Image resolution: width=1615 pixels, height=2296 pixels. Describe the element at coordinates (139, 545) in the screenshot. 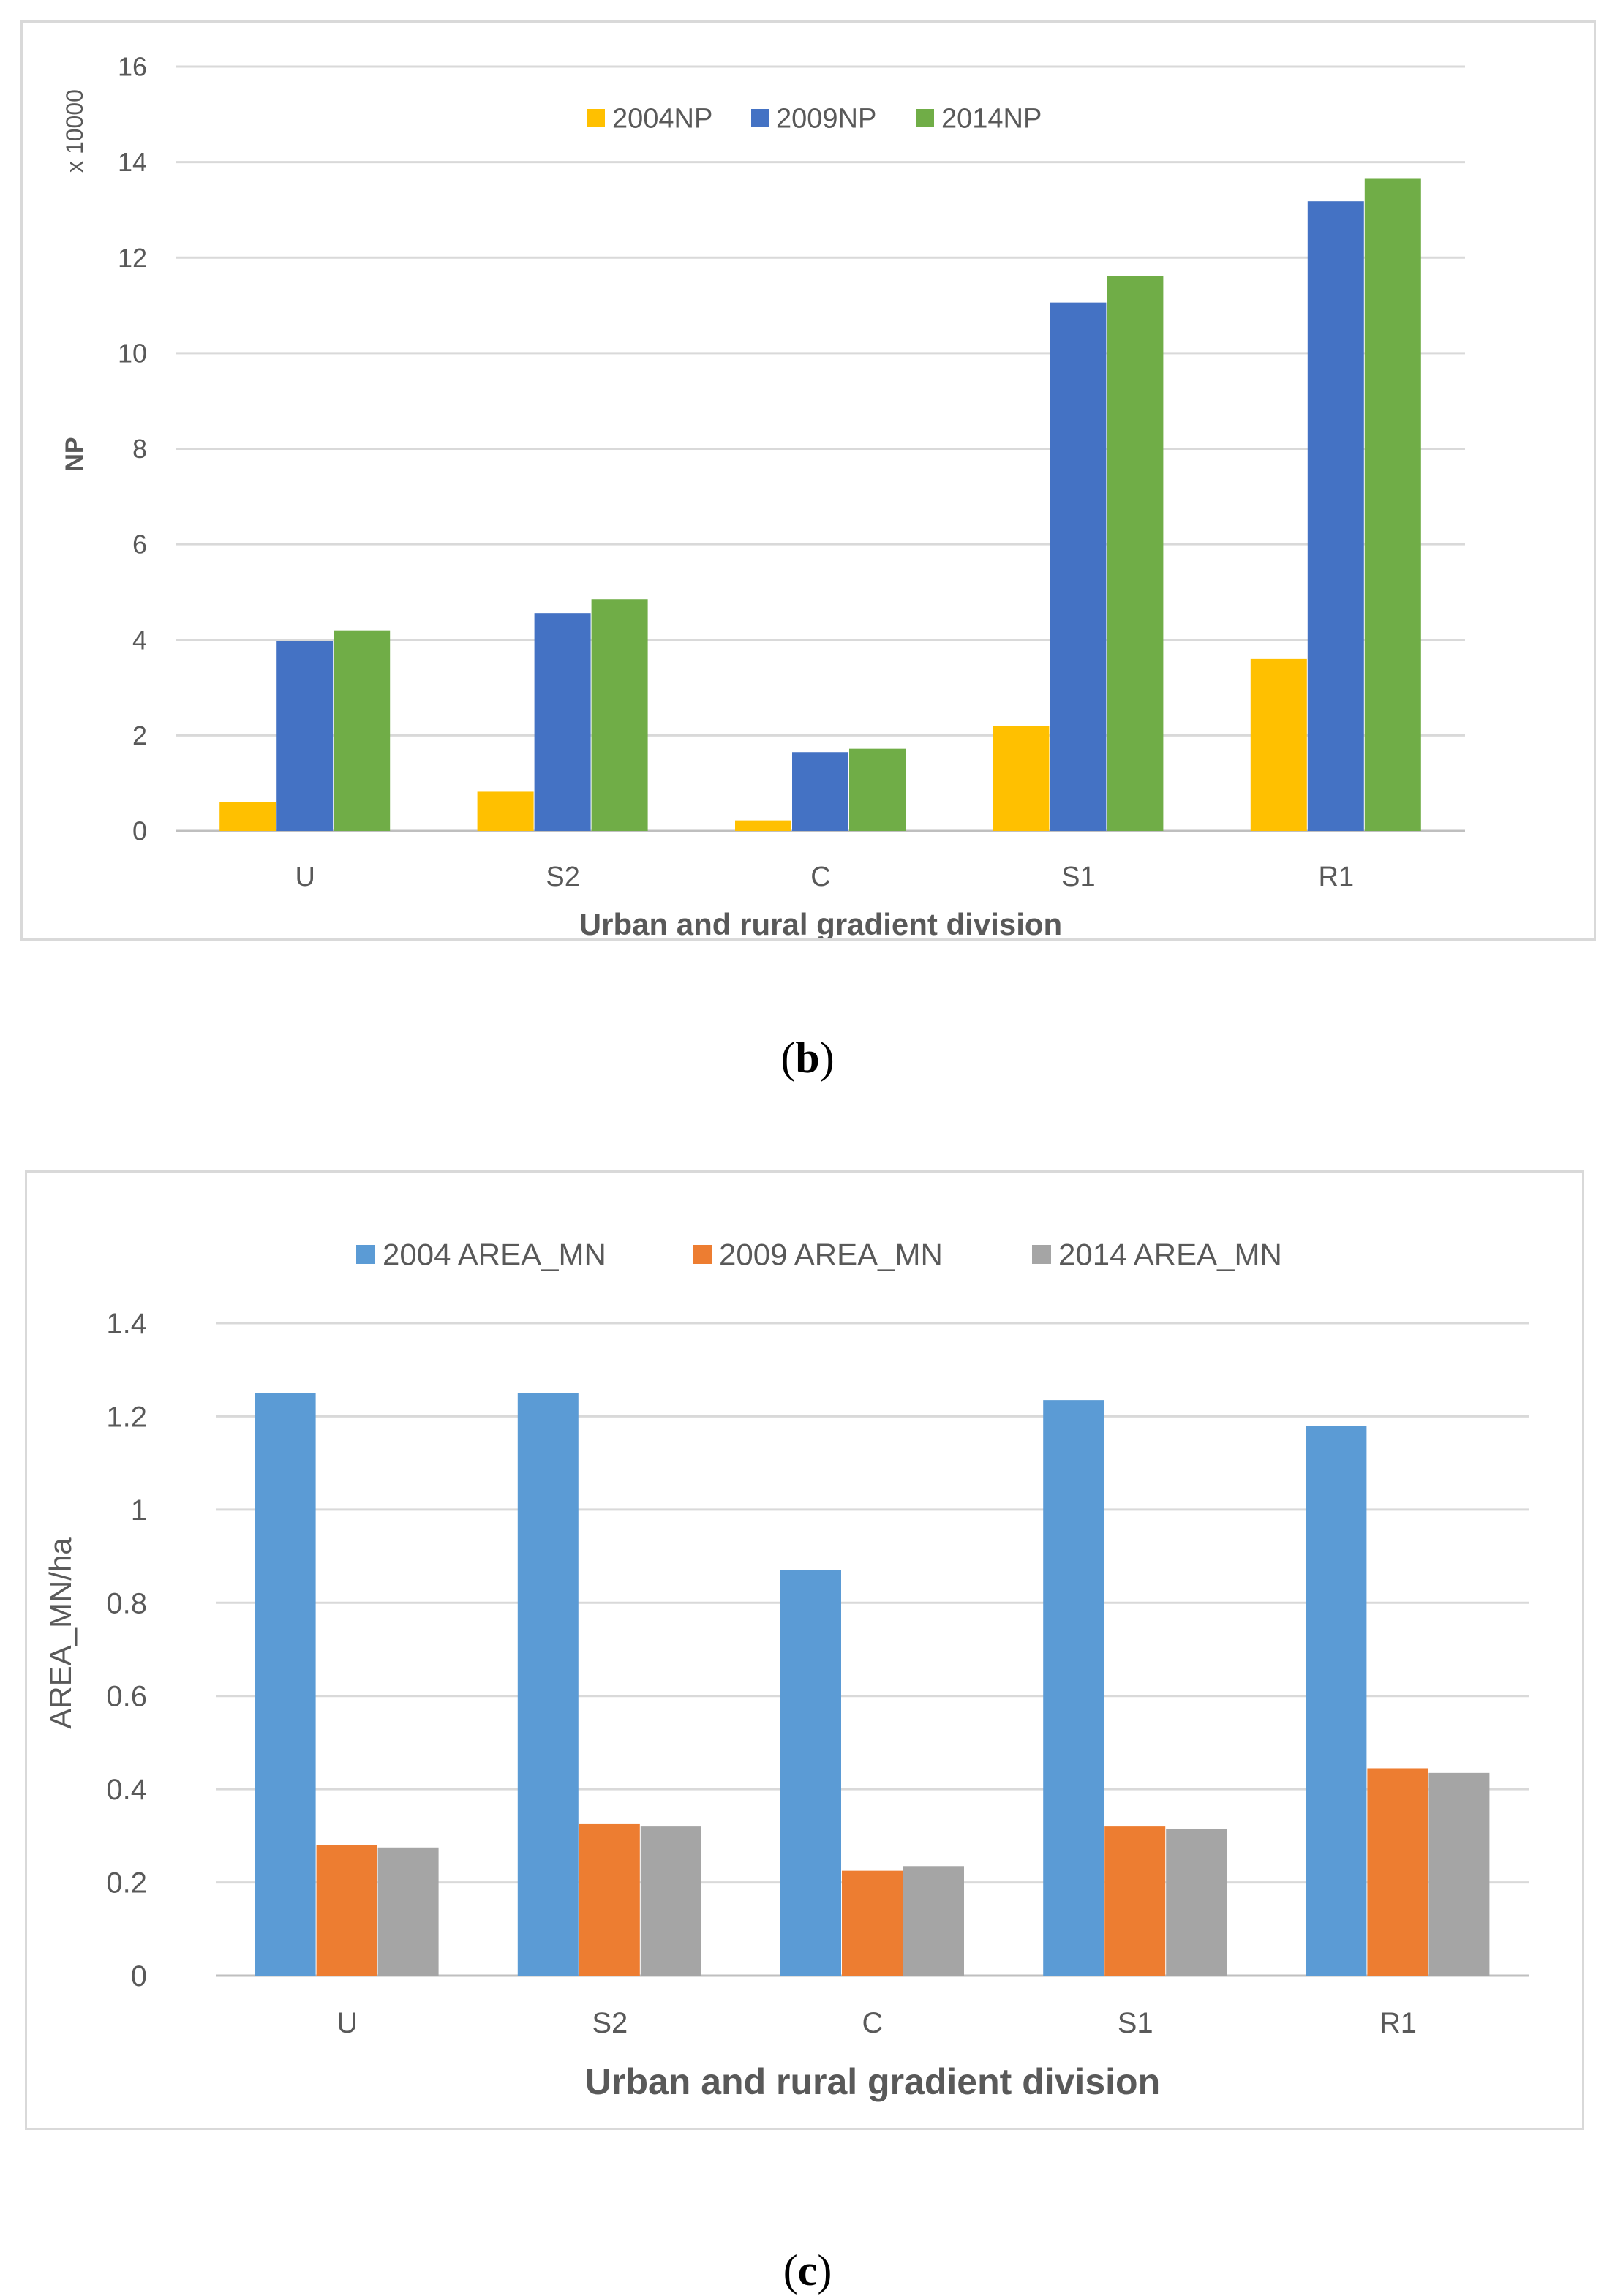

I see `y-tick-label: 6` at that location.